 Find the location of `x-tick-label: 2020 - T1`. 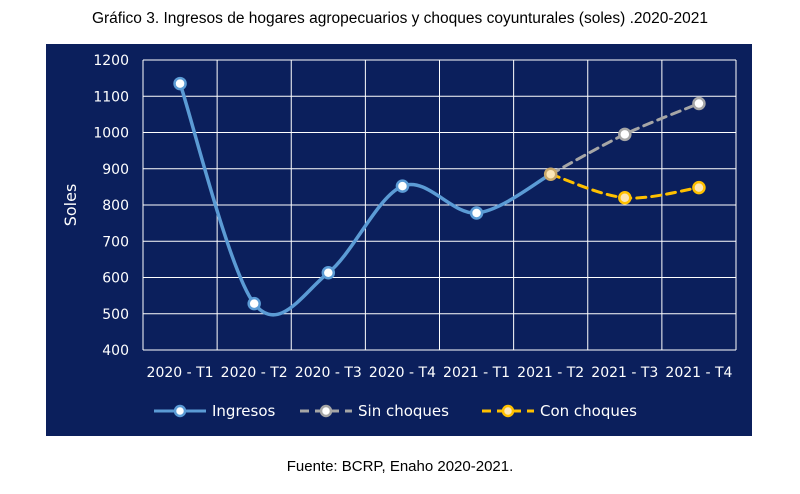

x-tick-label: 2020 - T1 is located at coordinates (180, 373).